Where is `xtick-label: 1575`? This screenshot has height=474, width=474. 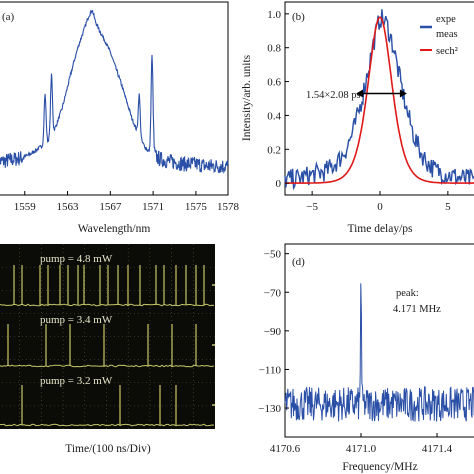
xtick-label: 1575 is located at coordinates (196, 207).